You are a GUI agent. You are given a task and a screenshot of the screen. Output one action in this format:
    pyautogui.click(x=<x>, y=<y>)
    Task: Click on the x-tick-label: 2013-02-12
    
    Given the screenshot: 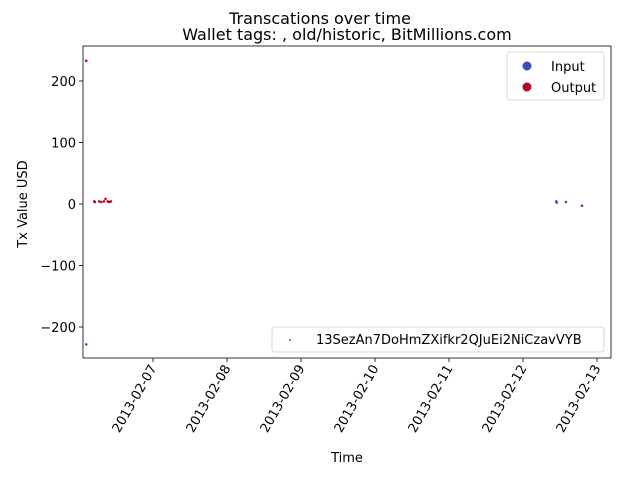 What is the action you would take?
    pyautogui.click(x=505, y=399)
    